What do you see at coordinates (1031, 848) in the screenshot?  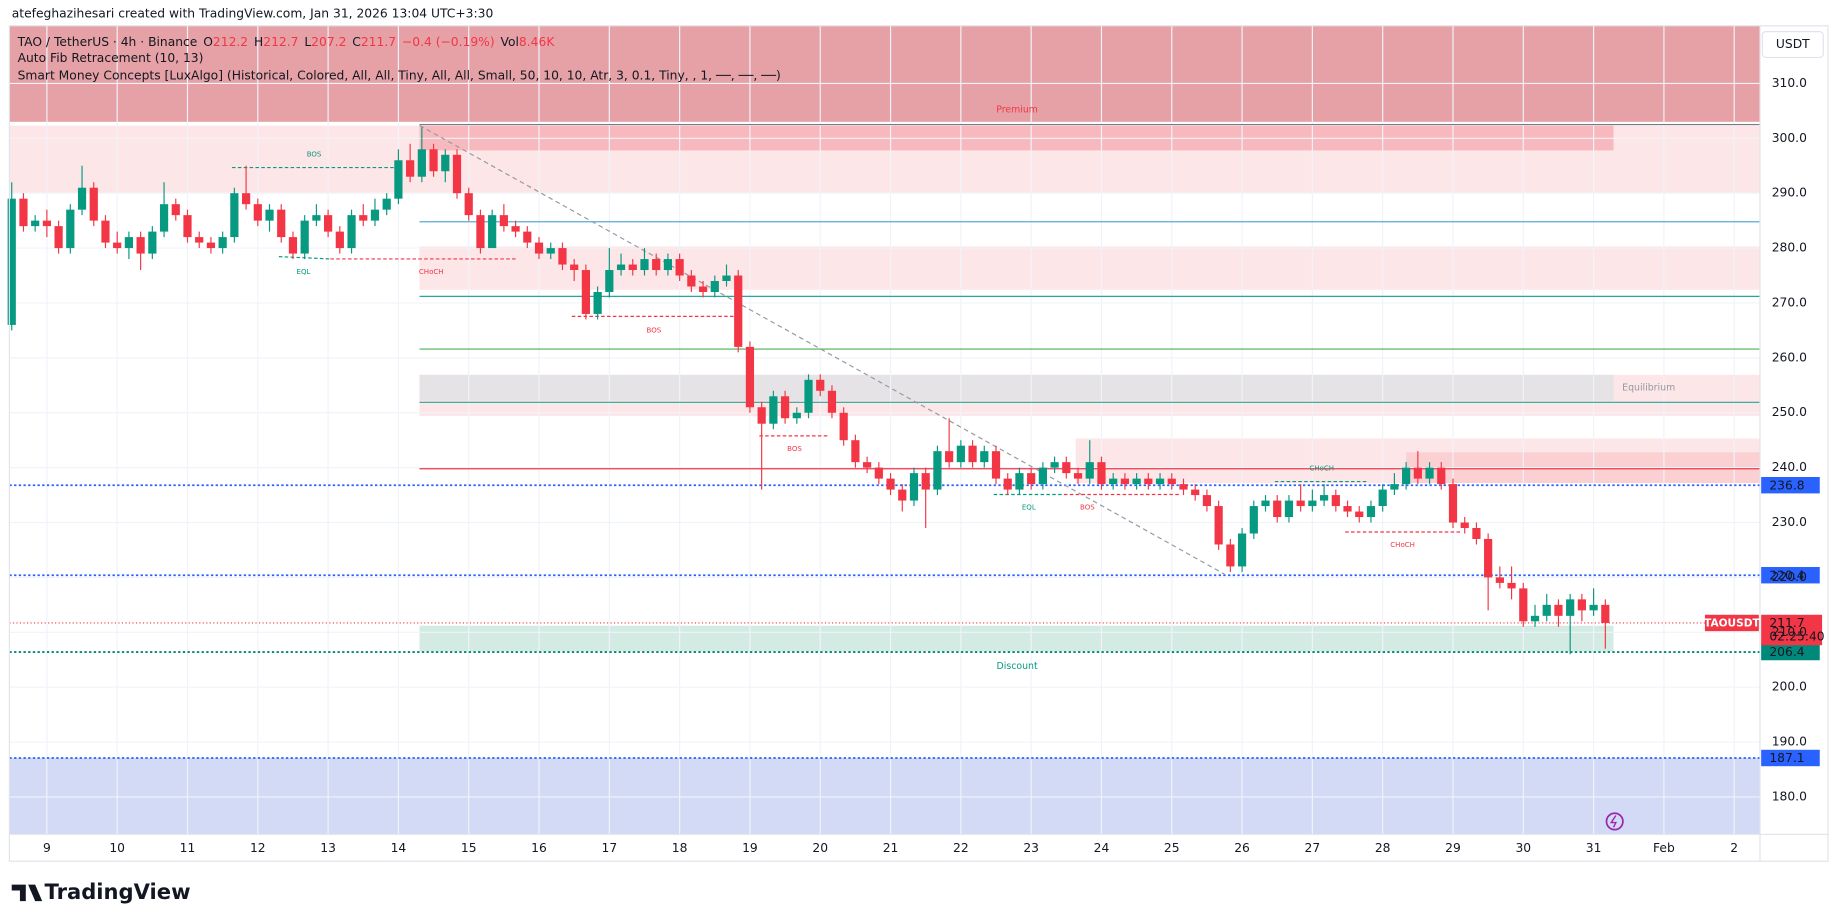 I see `x-tick-label: 23` at bounding box center [1031, 848].